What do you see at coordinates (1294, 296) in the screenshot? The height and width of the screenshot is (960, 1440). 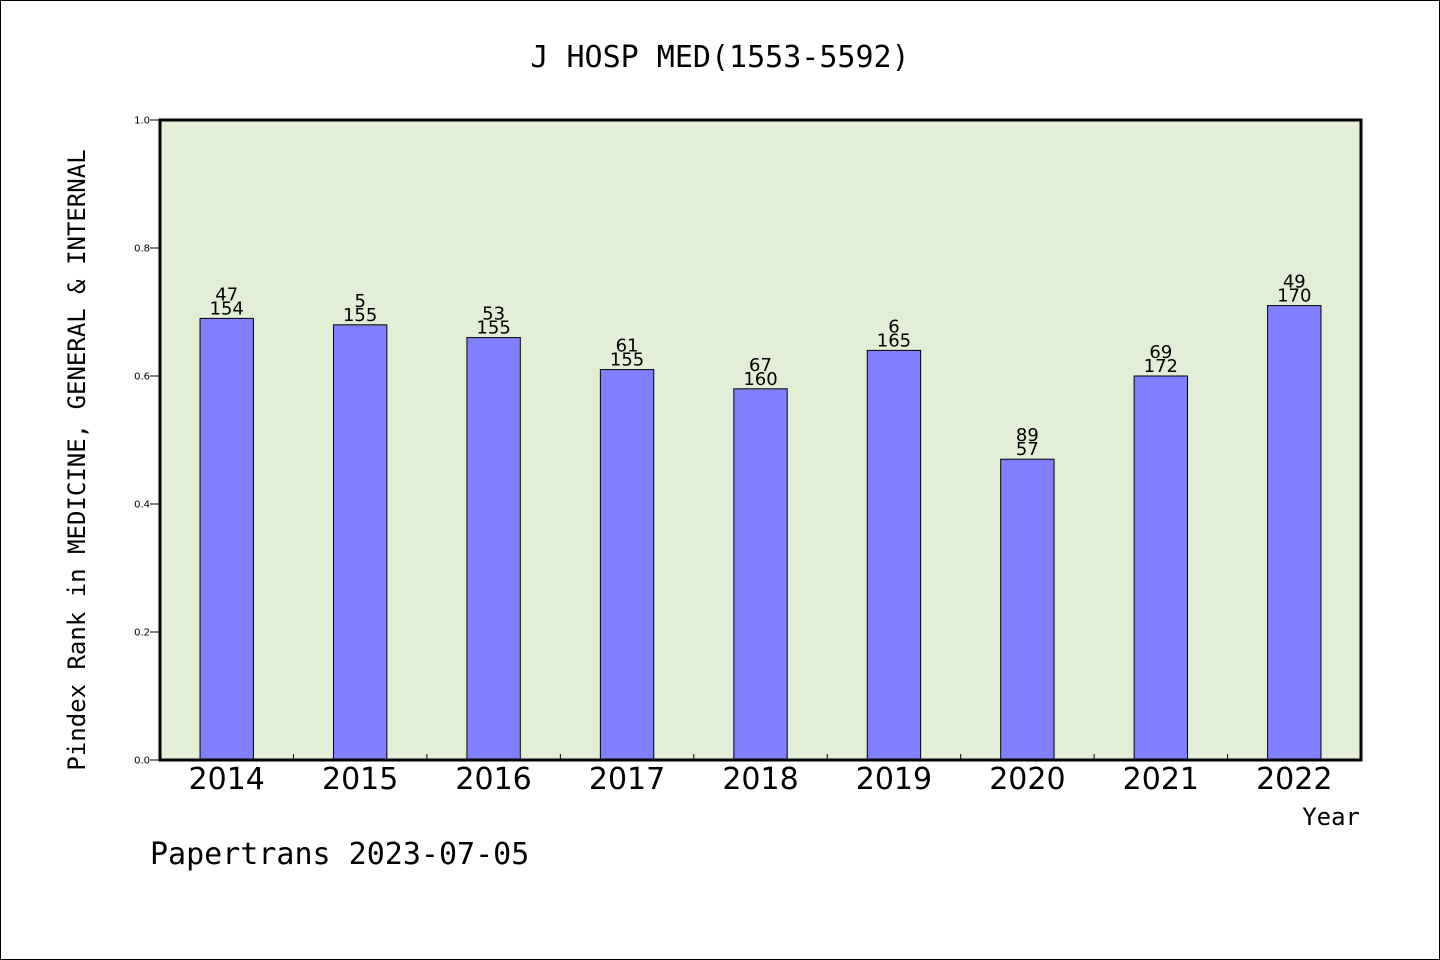 I see `bar-total-label: 170` at bounding box center [1294, 296].